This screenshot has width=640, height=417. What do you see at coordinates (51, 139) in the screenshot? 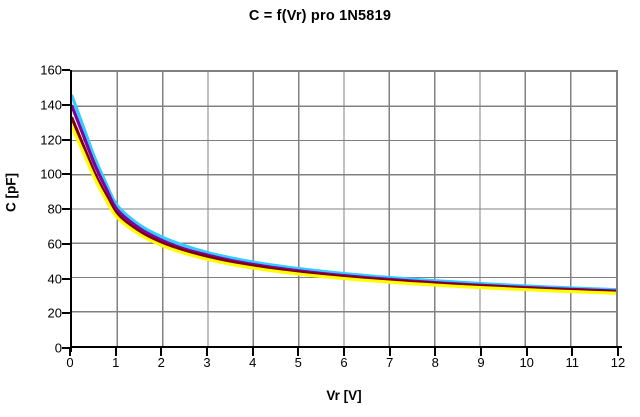
I see `y-tick-label: 120` at bounding box center [51, 139].